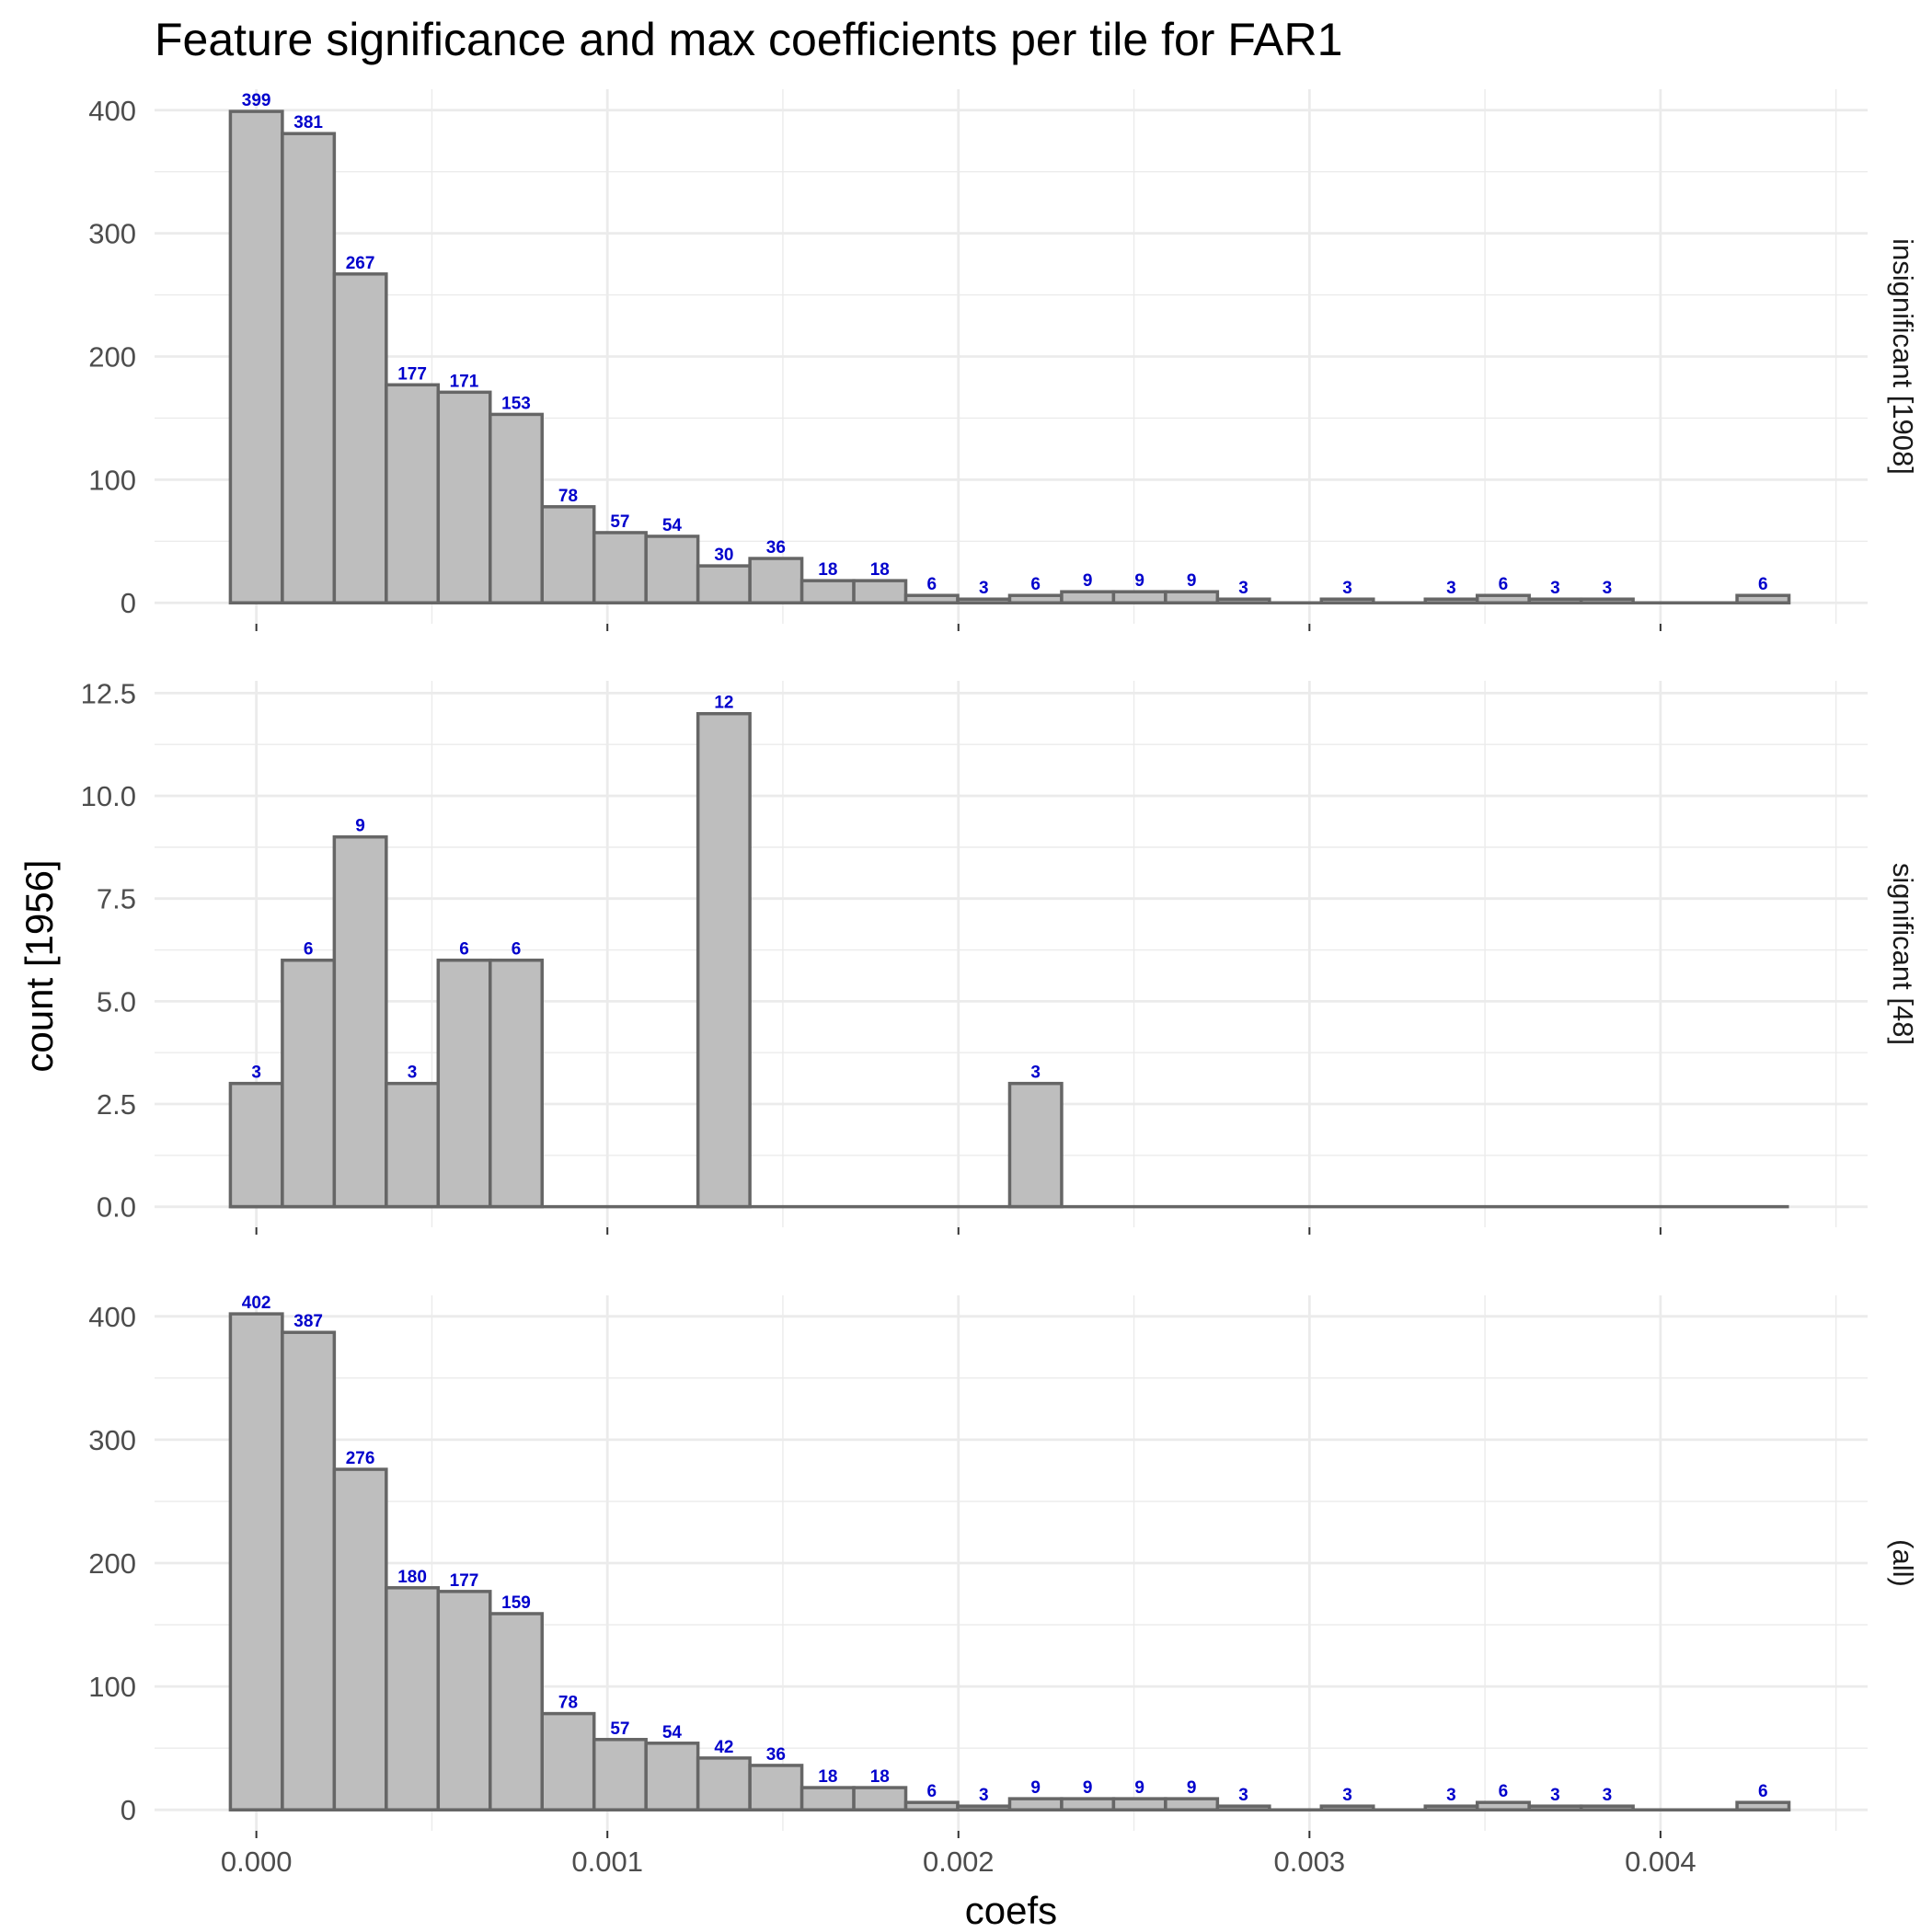  I want to click on x-axis: 0.000 0.001 0.002 0.003 0.004, so click(958, 1862).